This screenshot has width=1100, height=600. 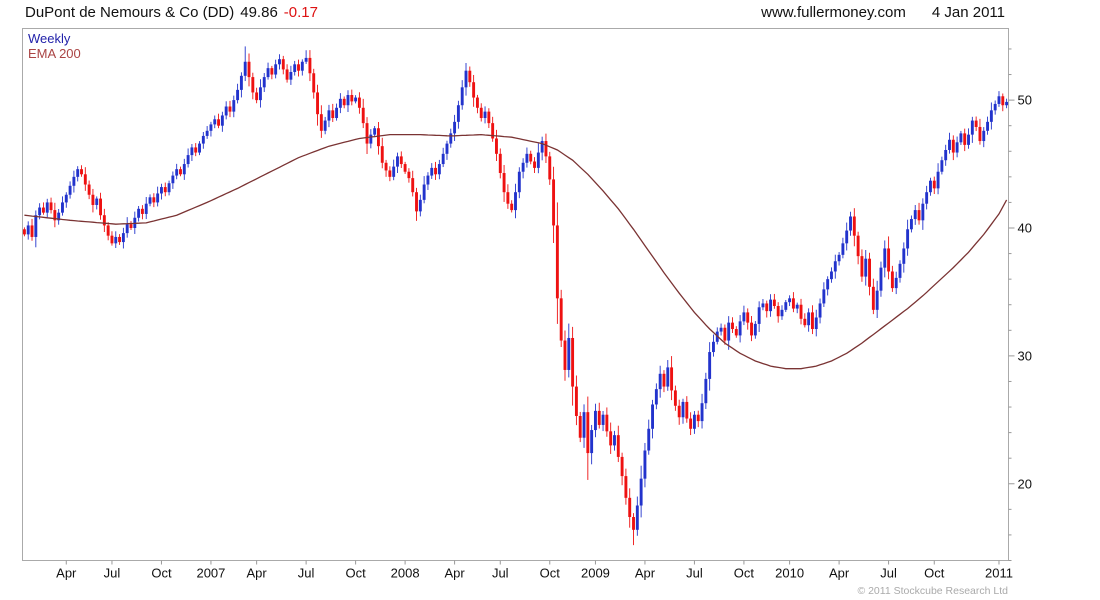 I want to click on x-axis-label: Jul, so click(x=500, y=573).